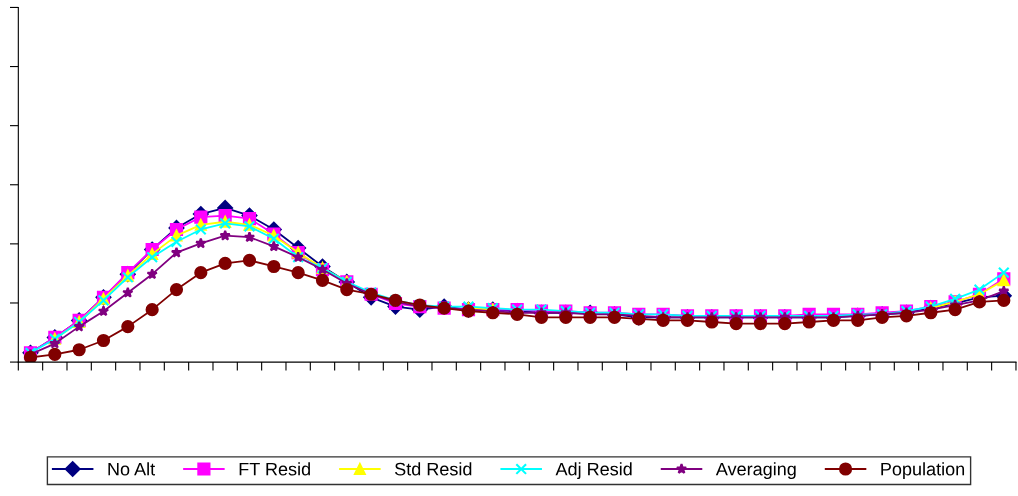 The height and width of the screenshot is (496, 1018). I want to click on legend-label: Averaging, so click(755, 471).